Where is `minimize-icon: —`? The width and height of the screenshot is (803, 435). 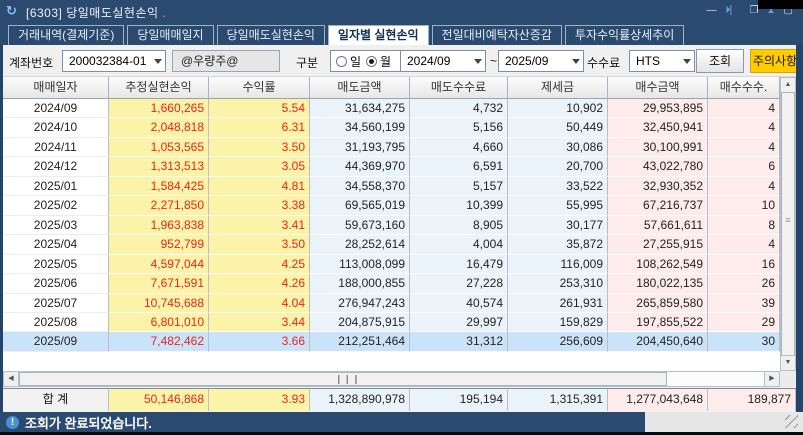
minimize-icon: — is located at coordinates (711, 10).